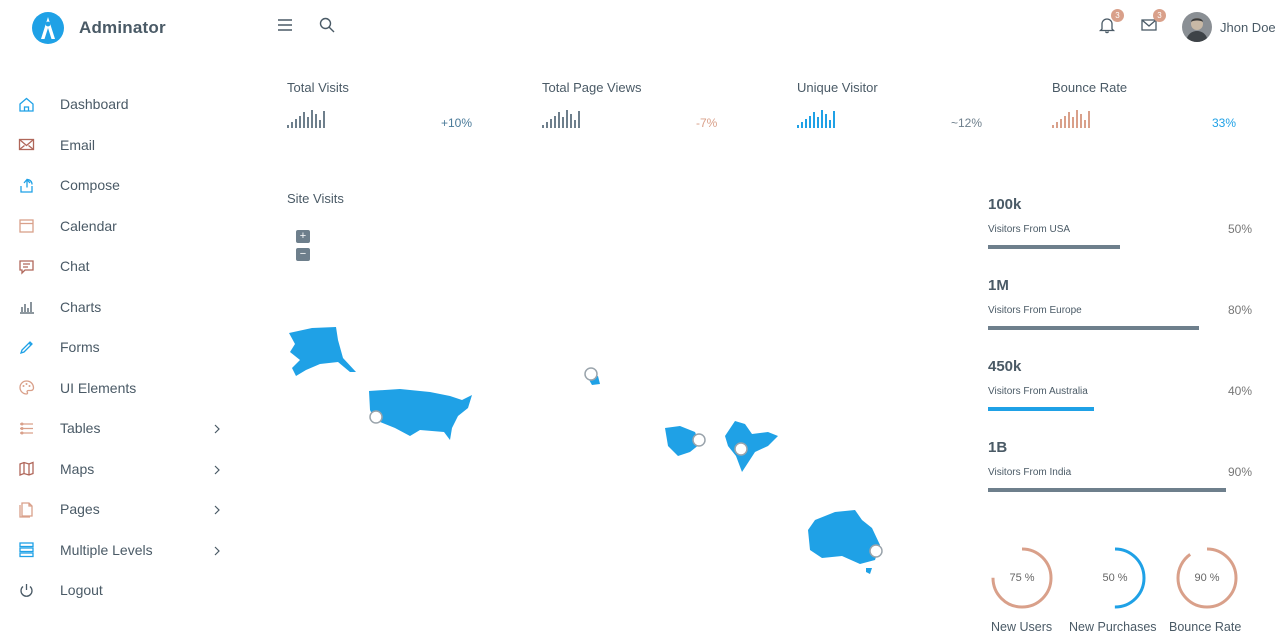  I want to click on visitor-label: Visitors From Australia, so click(1038, 391).